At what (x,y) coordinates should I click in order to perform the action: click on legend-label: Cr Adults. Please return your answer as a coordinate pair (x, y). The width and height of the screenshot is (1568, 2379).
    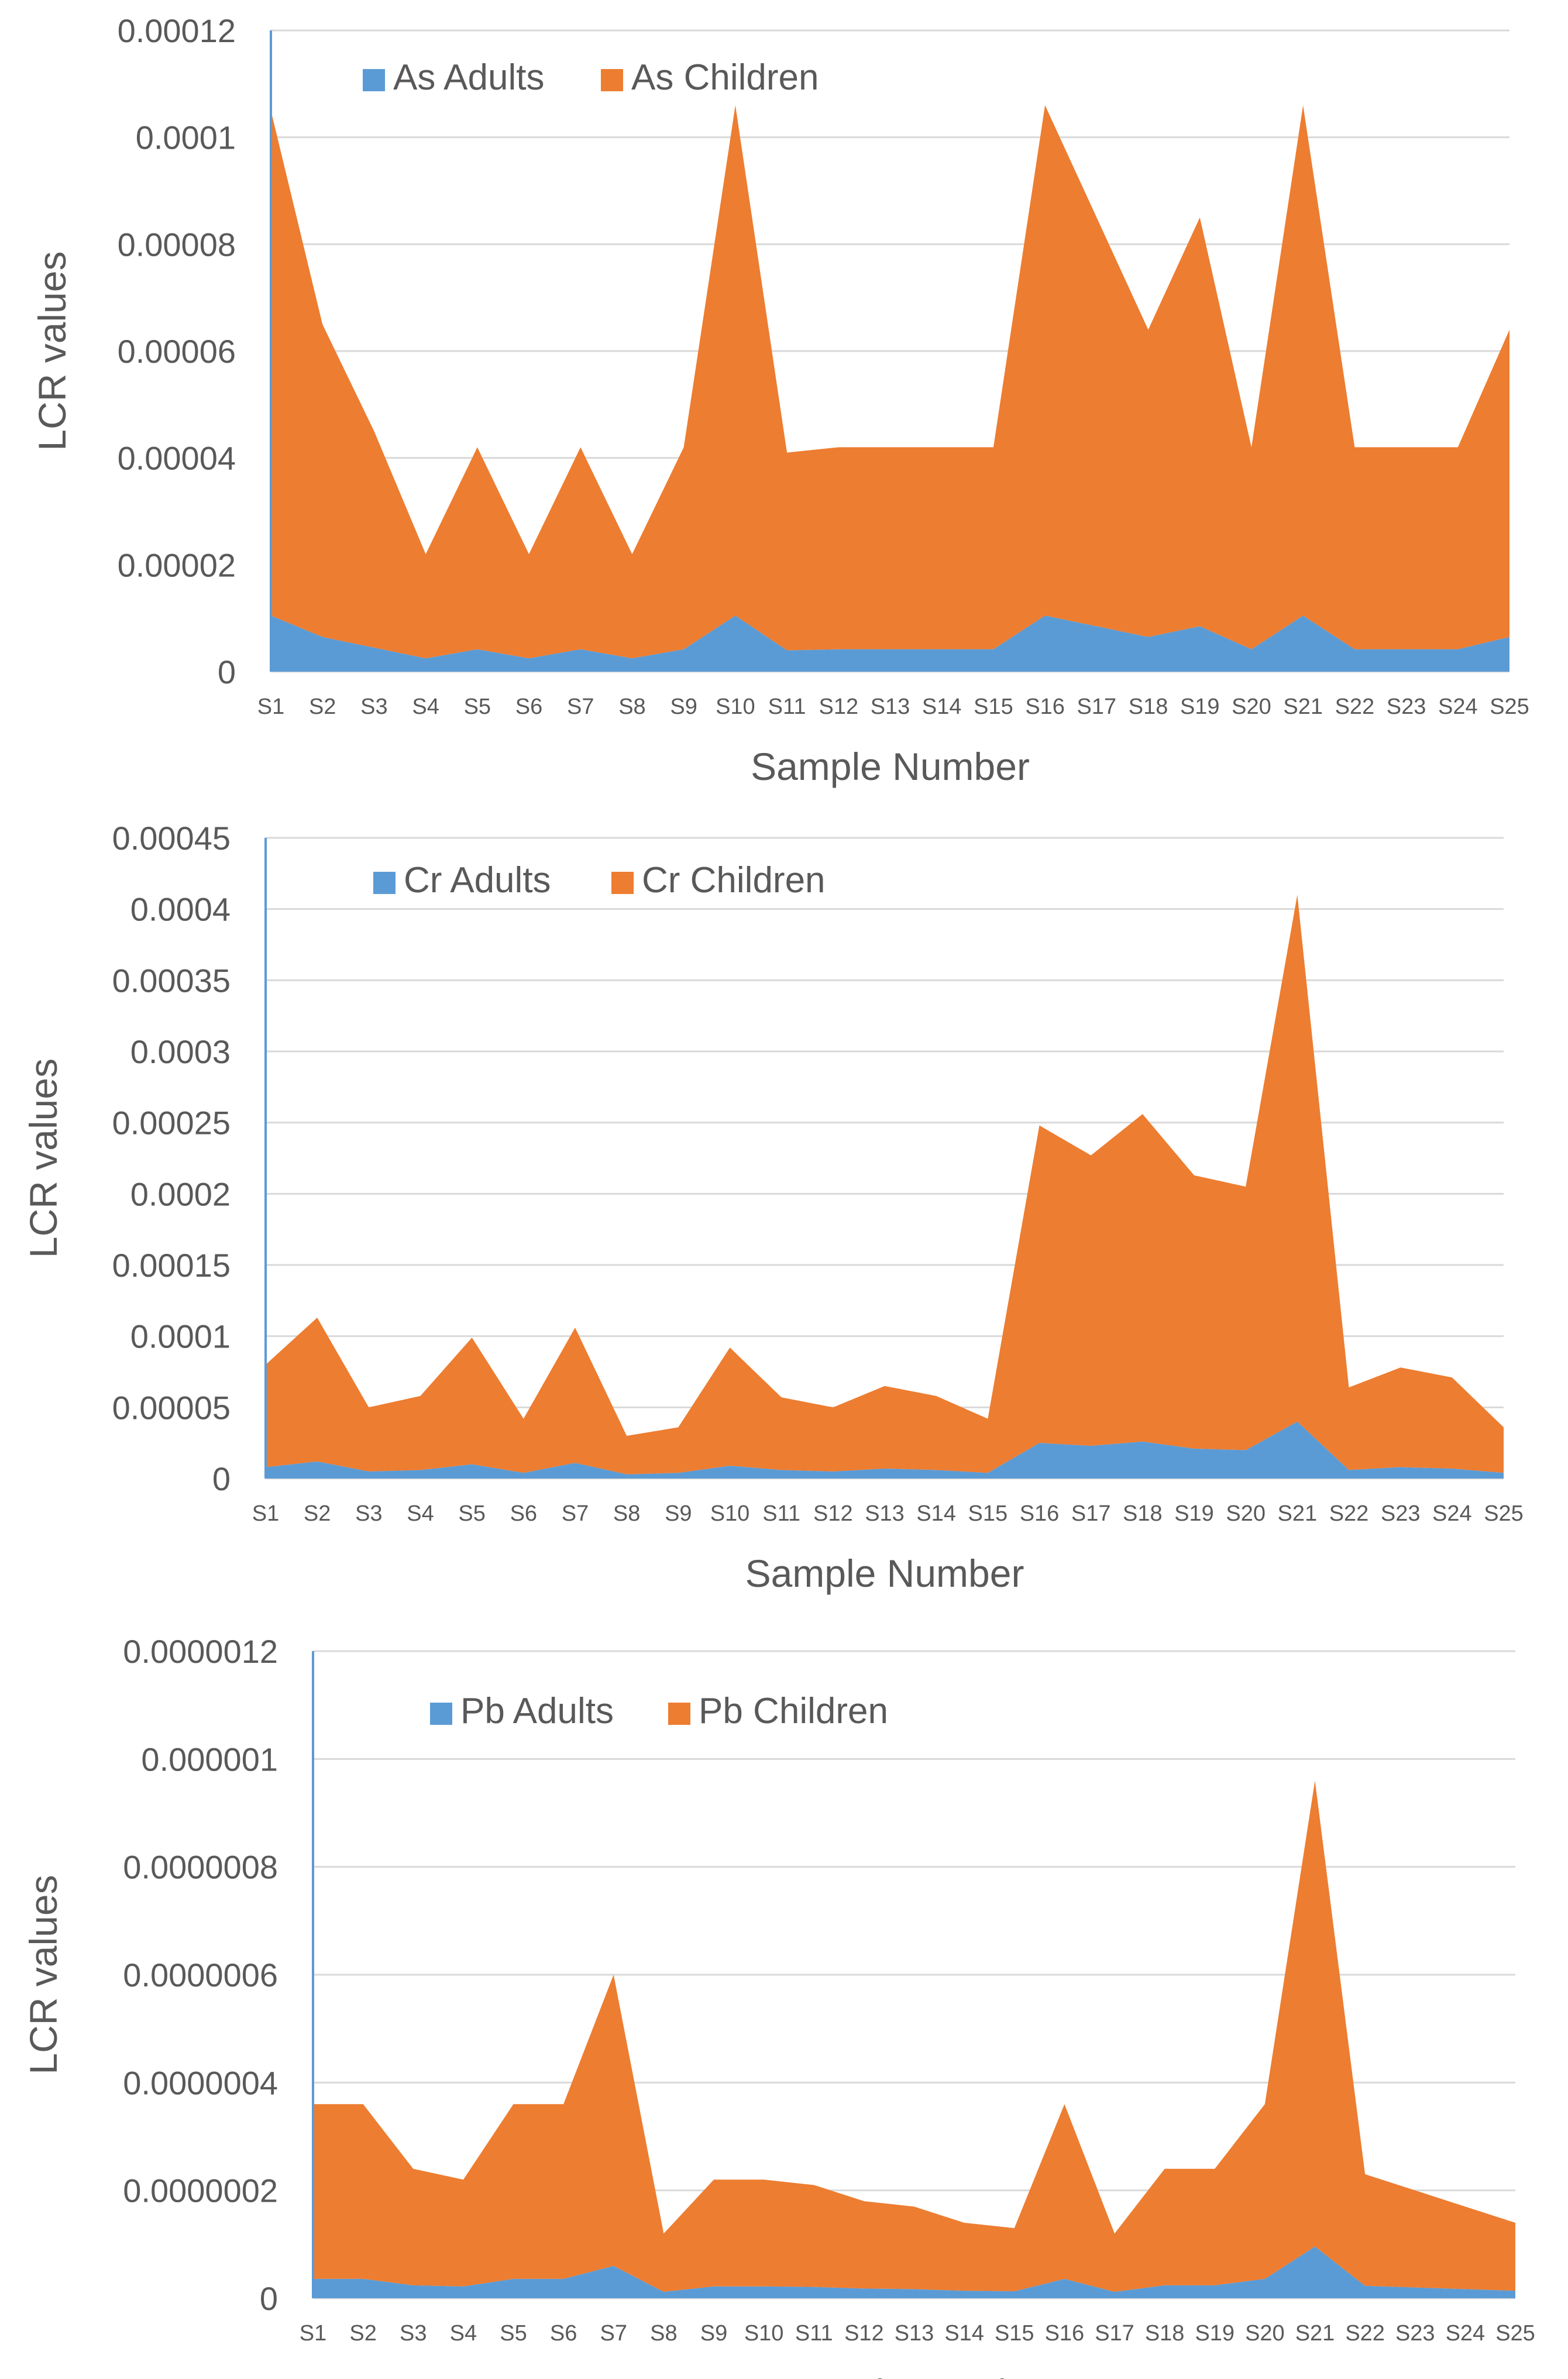
    Looking at the image, I should click on (478, 880).